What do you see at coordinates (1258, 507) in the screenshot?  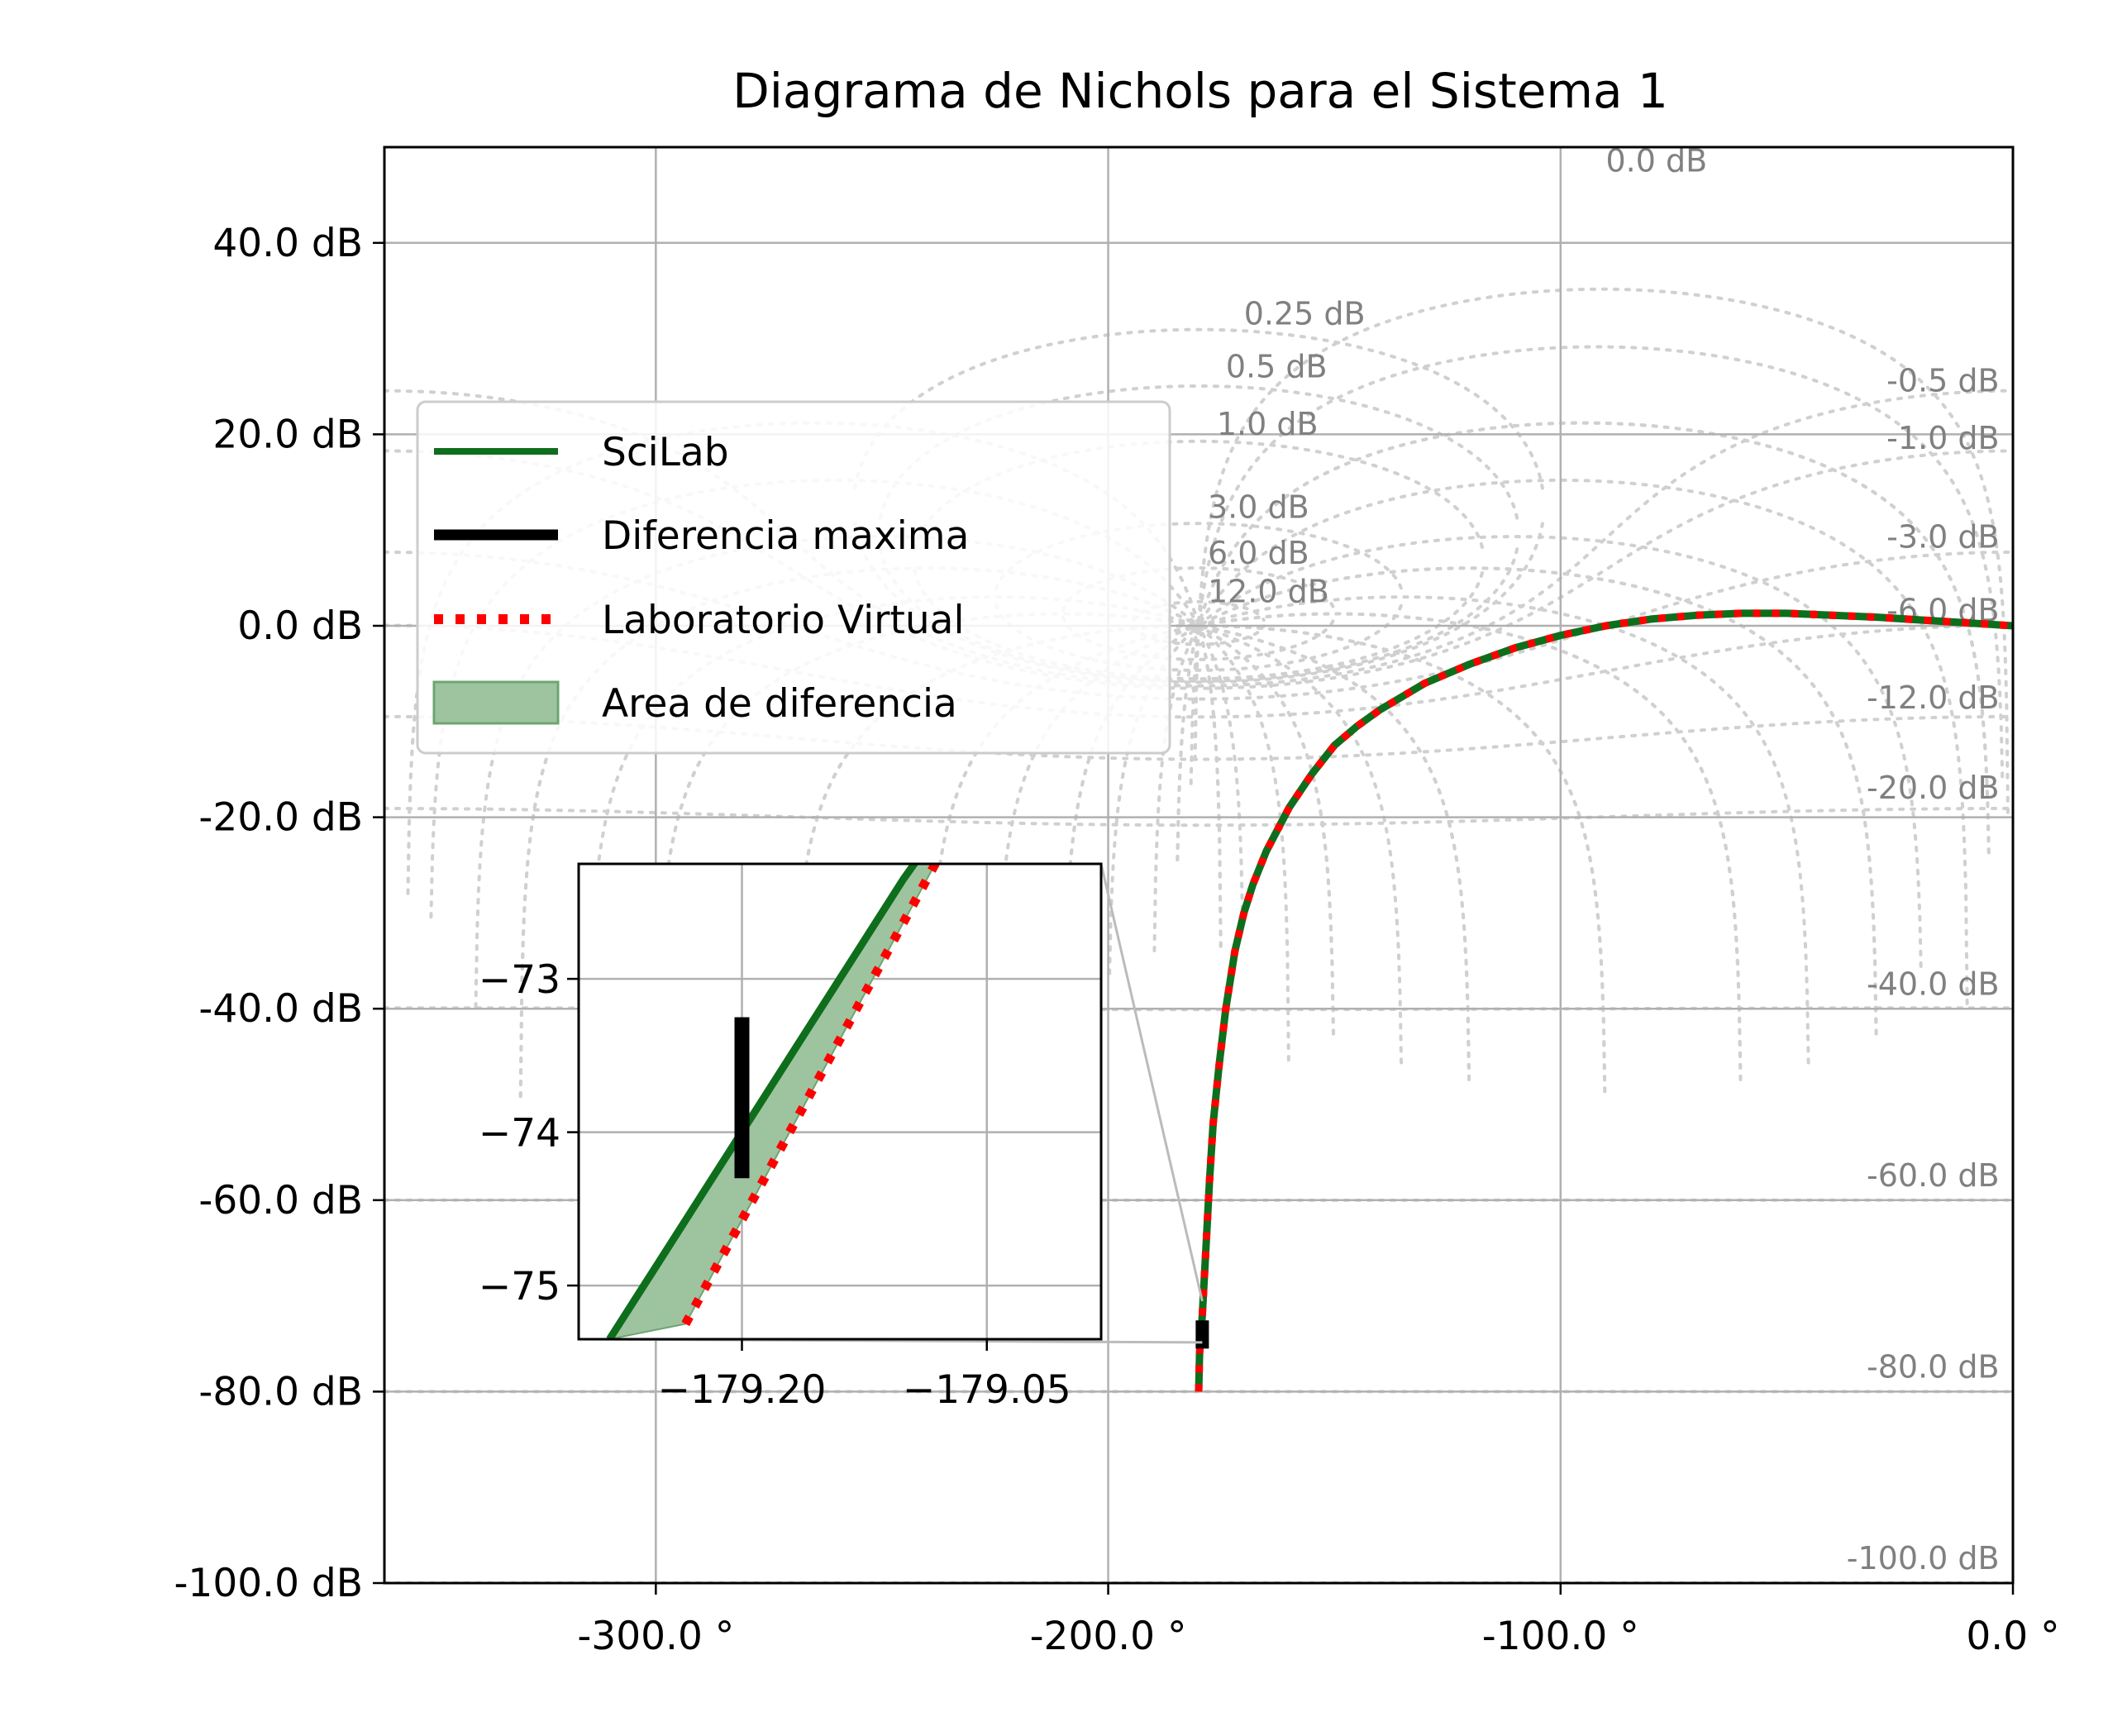 I see `nichols-grid-label: 3.0 dB` at bounding box center [1258, 507].